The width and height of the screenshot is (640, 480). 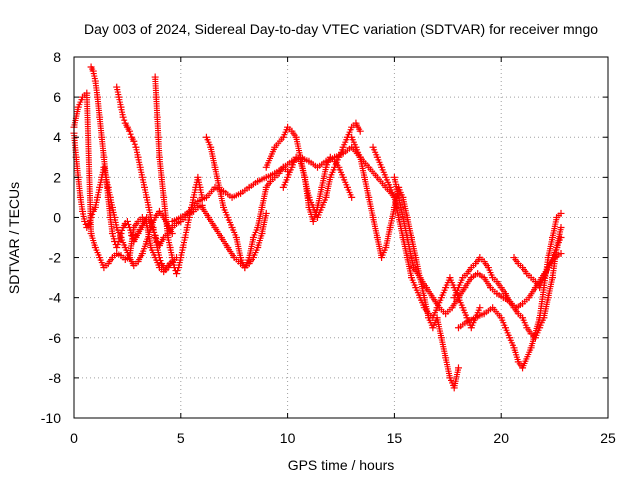 What do you see at coordinates (608, 438) in the screenshot?
I see `x-tick-label: 25` at bounding box center [608, 438].